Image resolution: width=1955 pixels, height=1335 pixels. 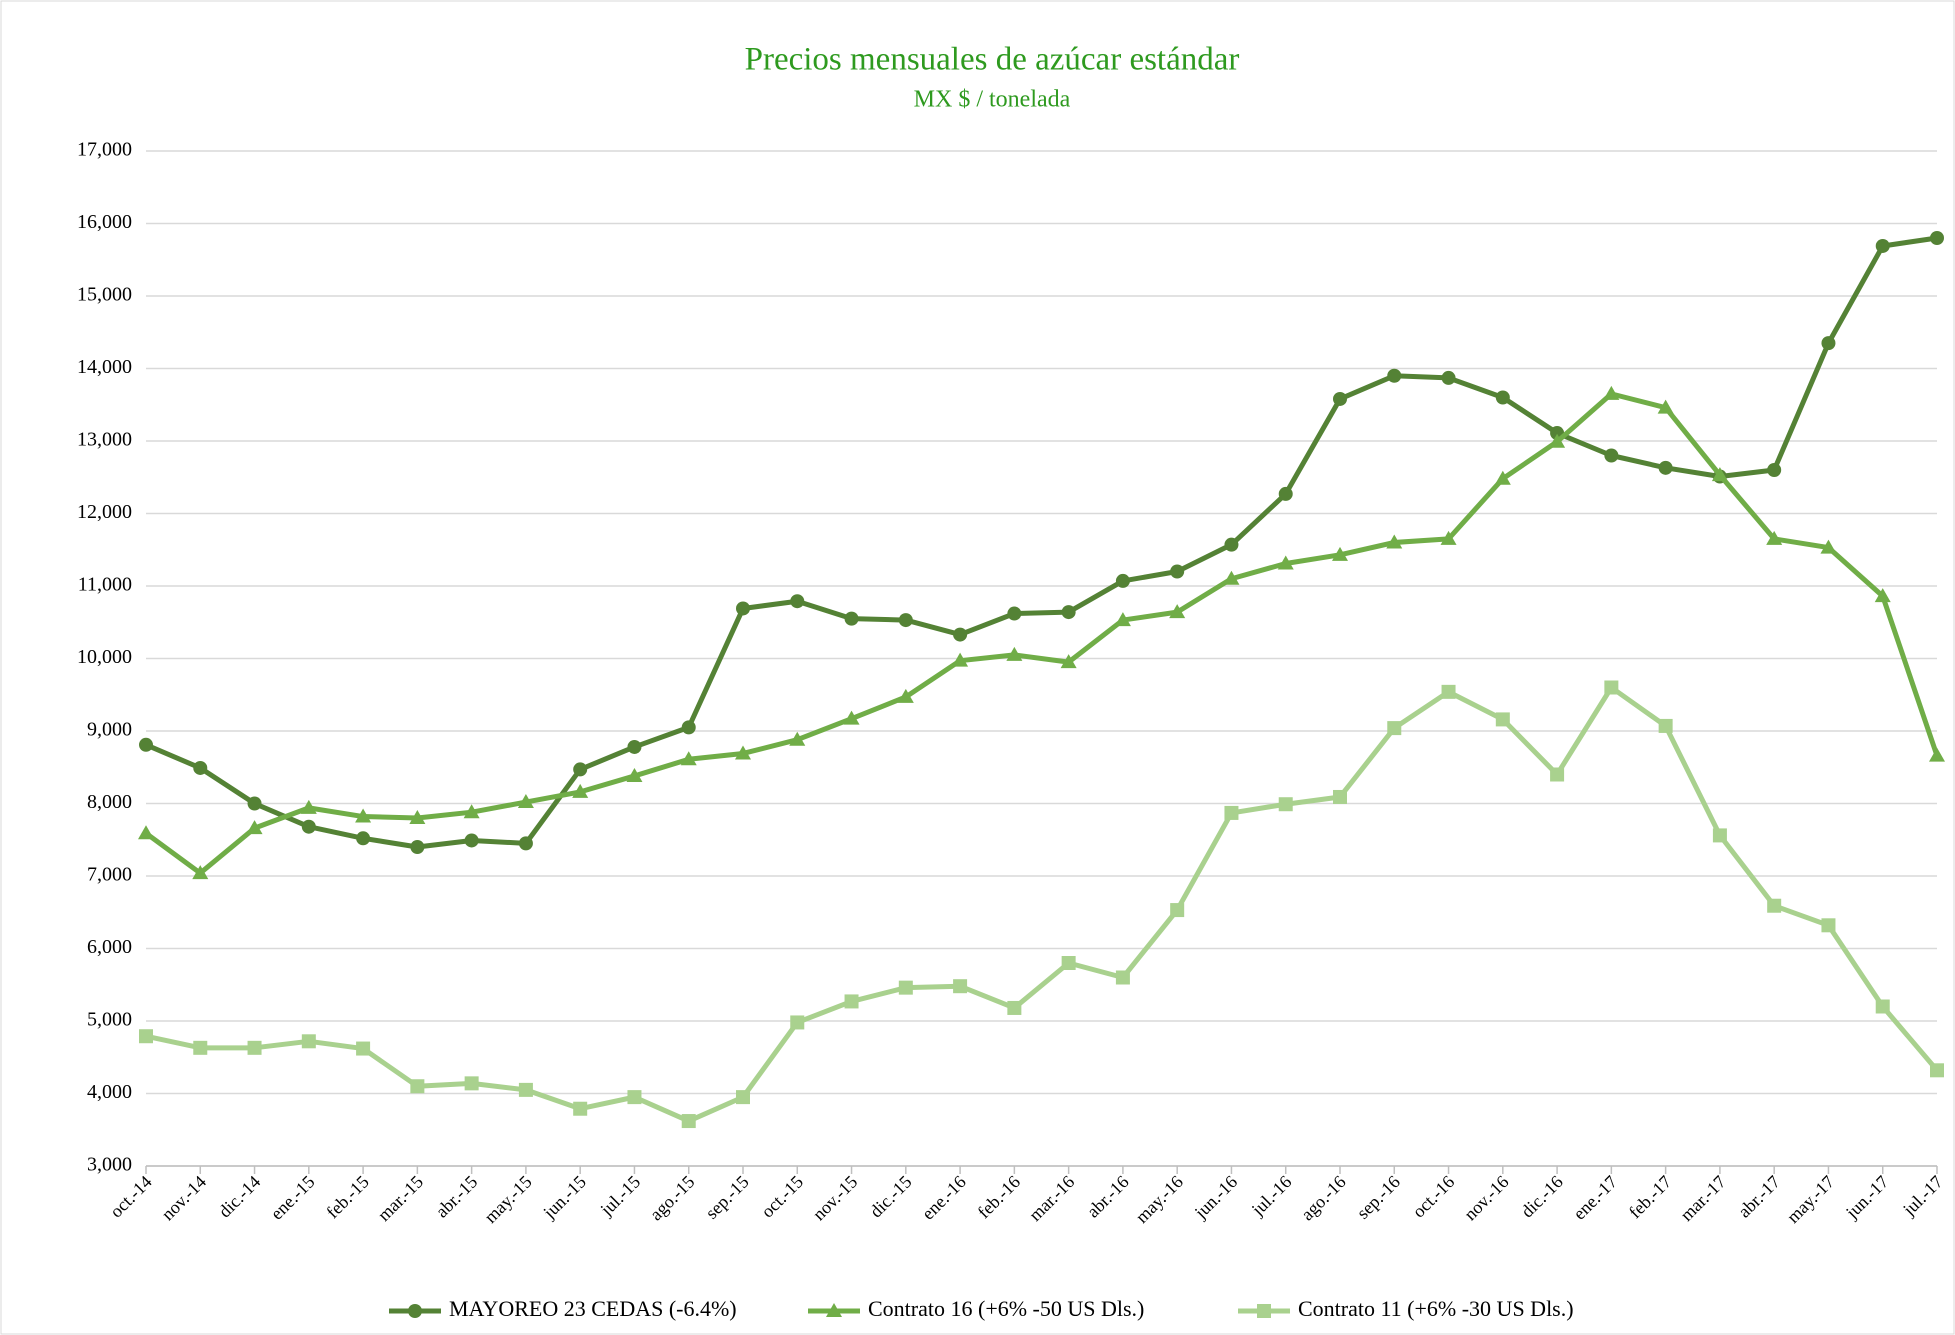 I want to click on legend-label: MAYOREO 23 CEDAS (-6.4%), so click(x=593, y=1308).